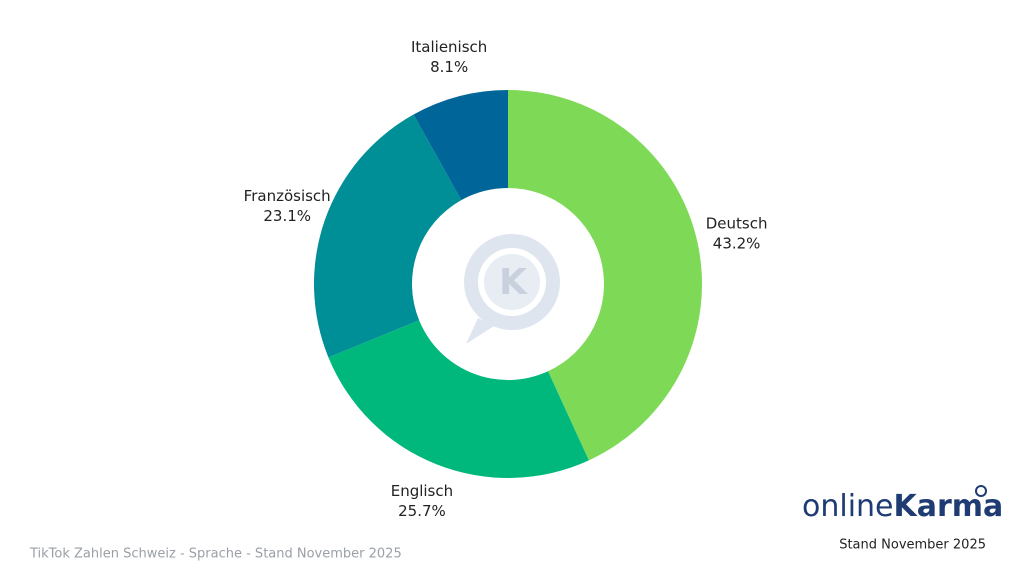  Describe the element at coordinates (981, 491) in the screenshot. I see `brand-dot` at that location.